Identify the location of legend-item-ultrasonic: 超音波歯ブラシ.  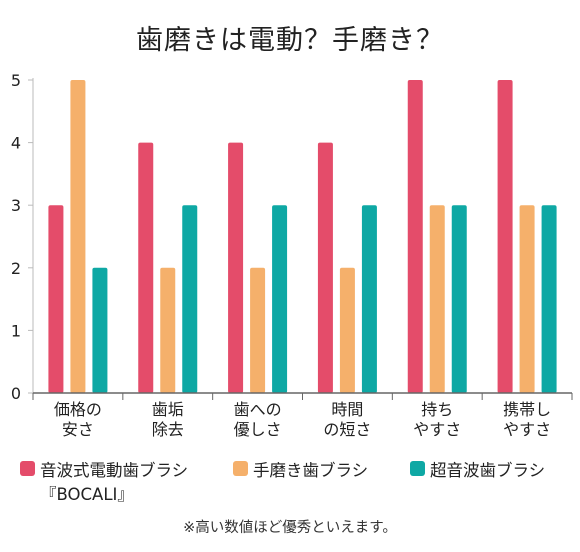
(477, 471).